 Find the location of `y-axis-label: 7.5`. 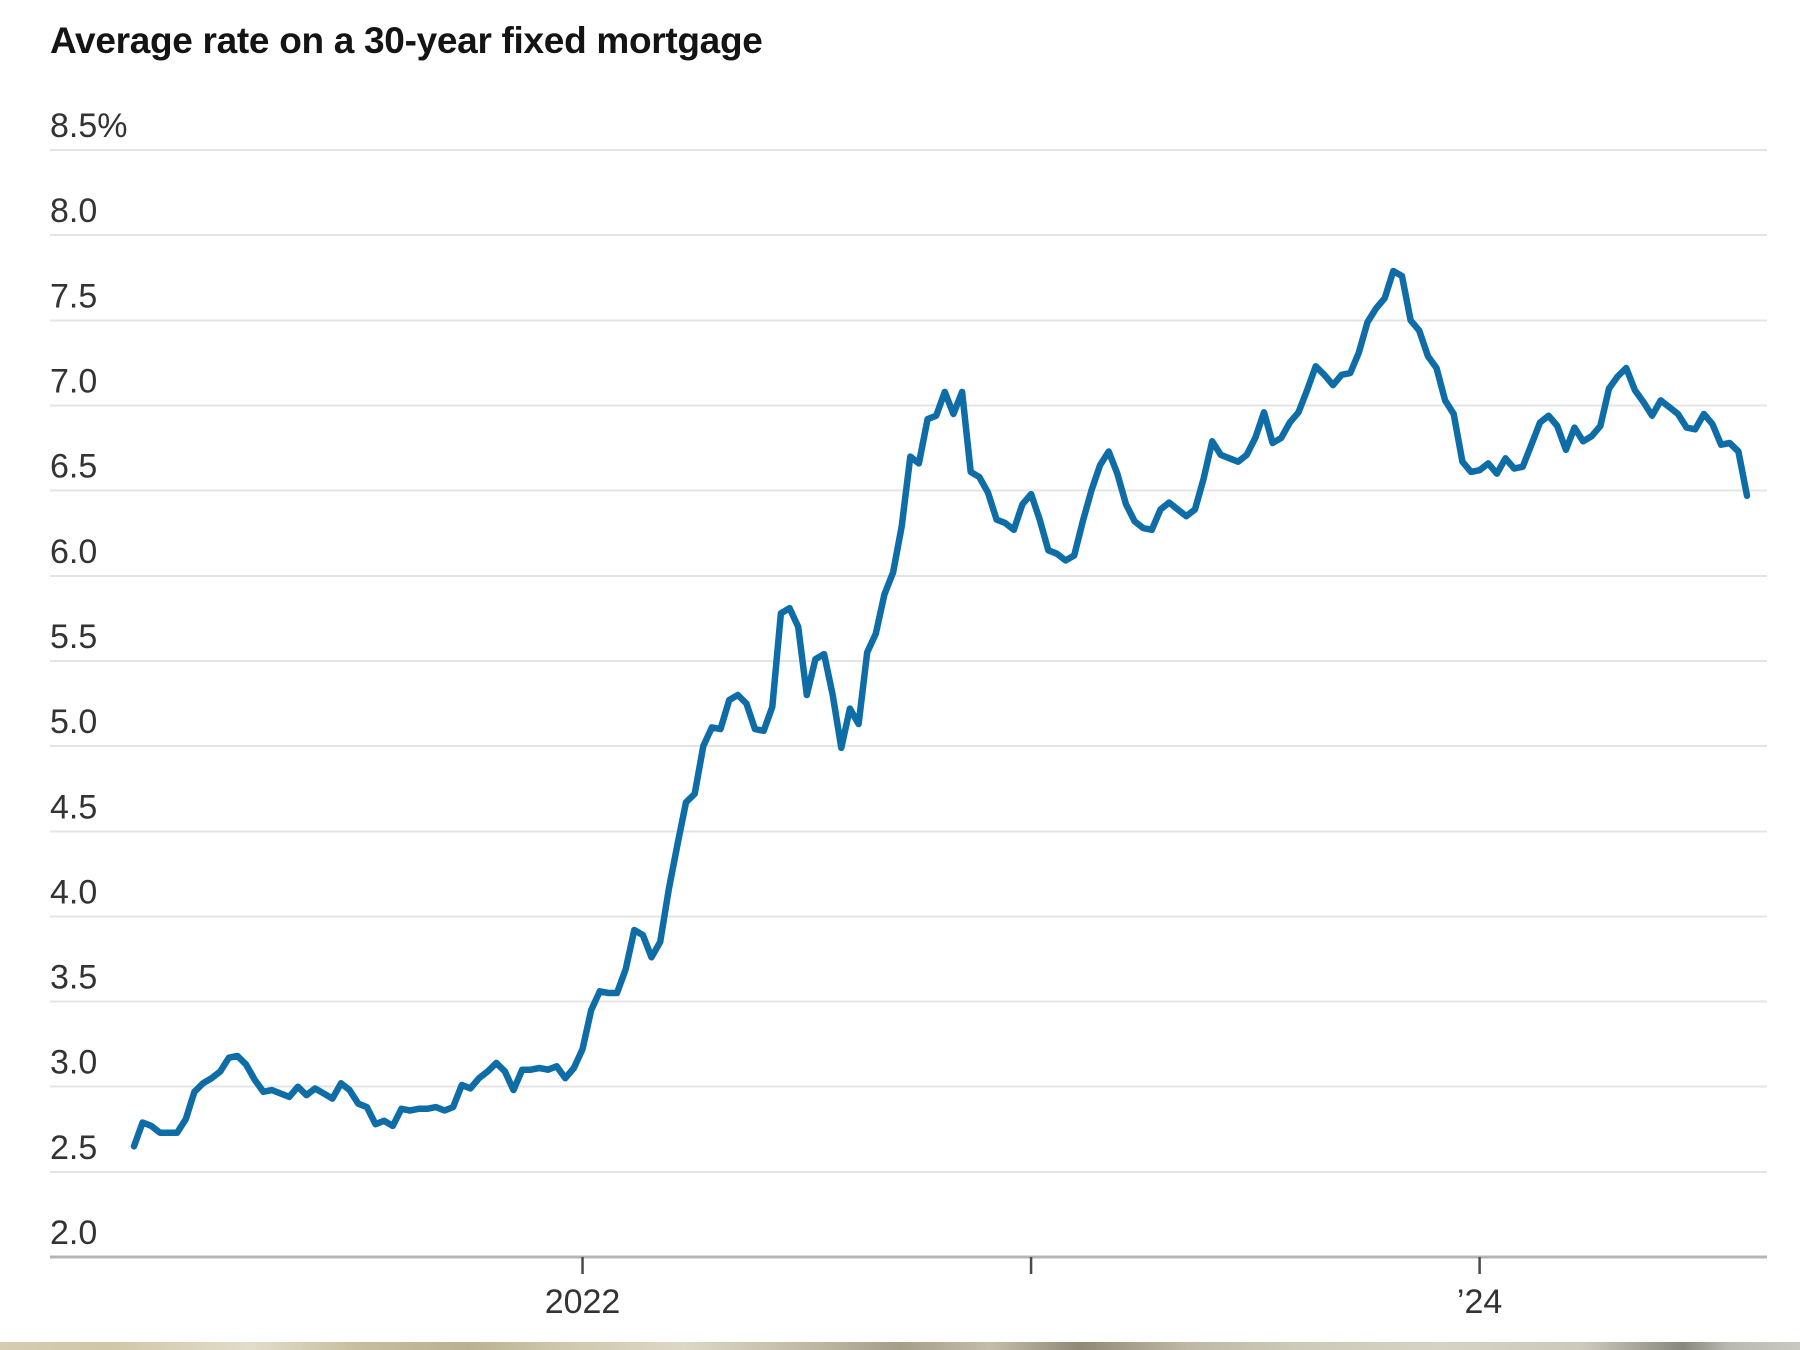

y-axis-label: 7.5 is located at coordinates (73, 296).